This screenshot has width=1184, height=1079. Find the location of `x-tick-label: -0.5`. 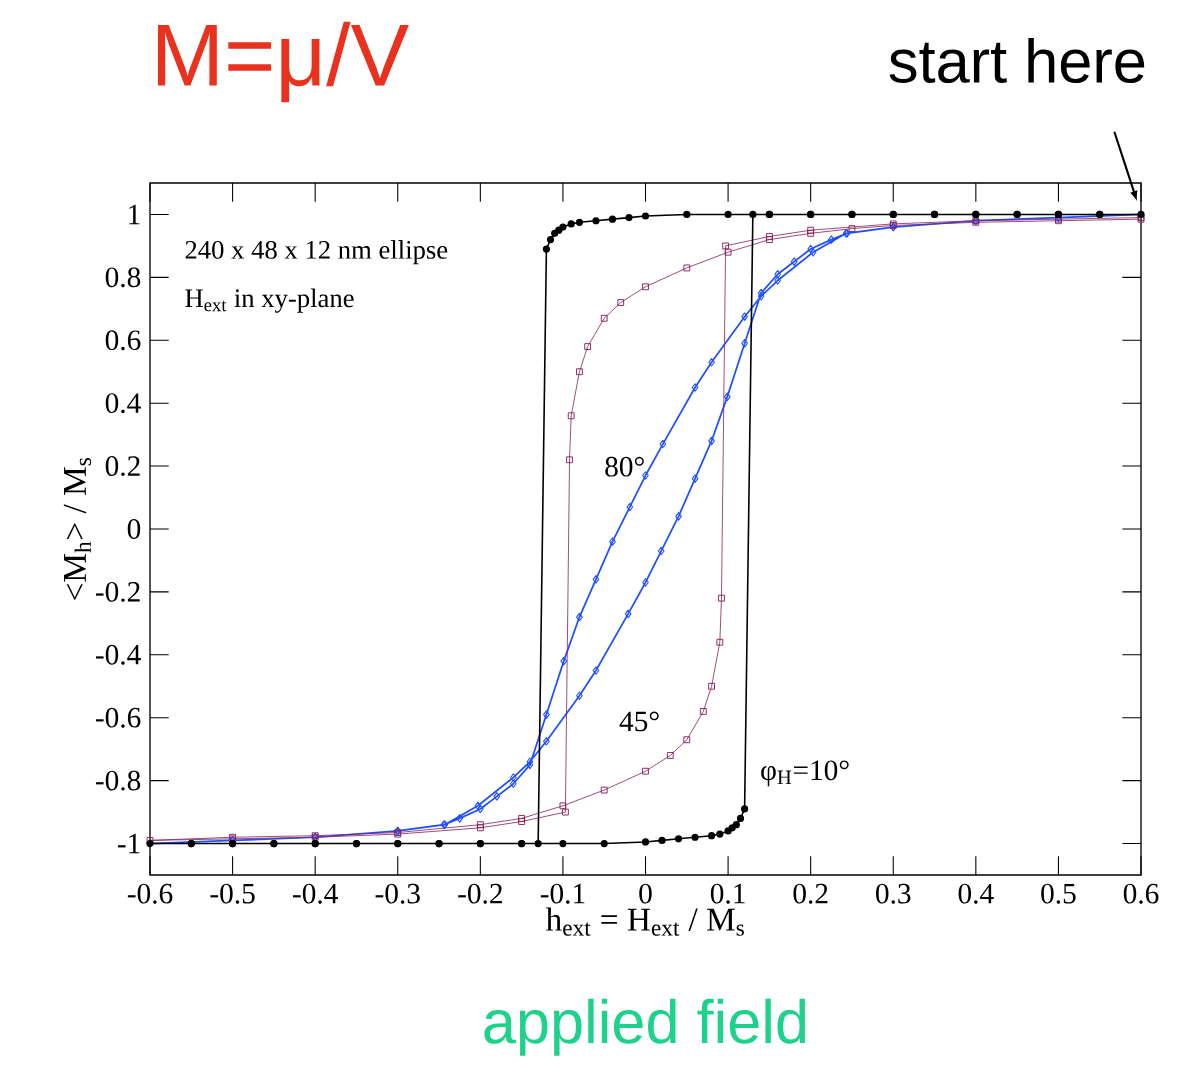

x-tick-label: -0.5 is located at coordinates (232, 893).